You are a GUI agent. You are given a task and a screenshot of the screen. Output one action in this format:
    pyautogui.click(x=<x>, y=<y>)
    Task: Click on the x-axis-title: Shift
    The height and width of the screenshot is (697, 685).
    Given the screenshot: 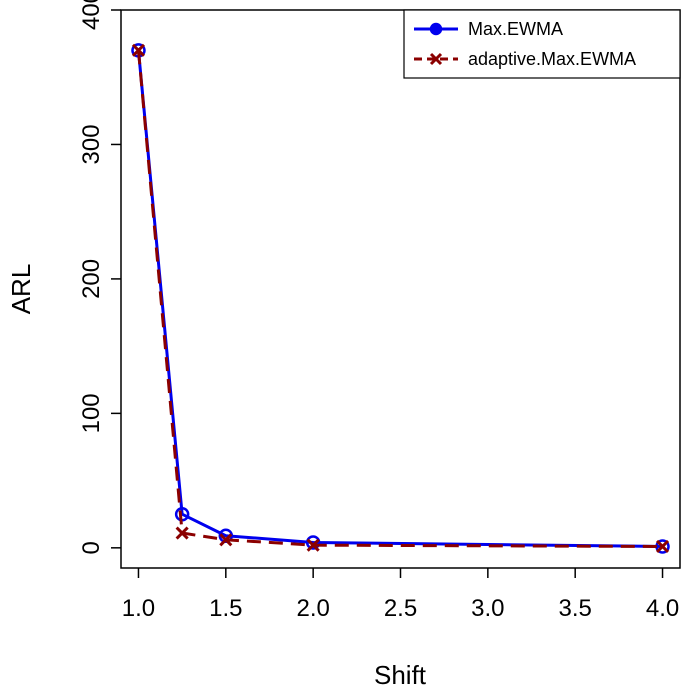 What is the action you would take?
    pyautogui.click(x=400, y=675)
    